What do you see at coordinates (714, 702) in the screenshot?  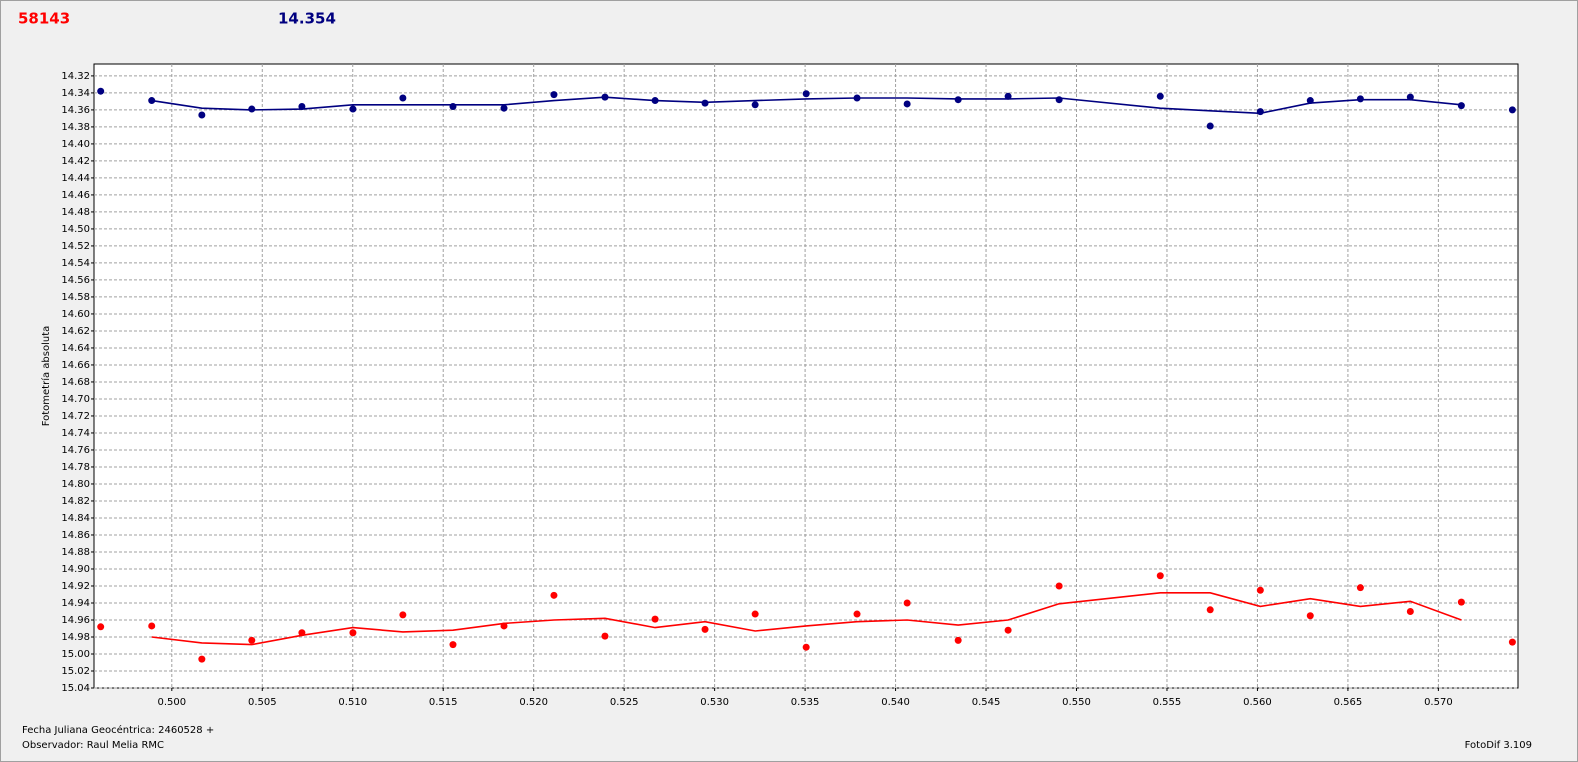 I see `x-tick-label: 0.530` at bounding box center [714, 702].